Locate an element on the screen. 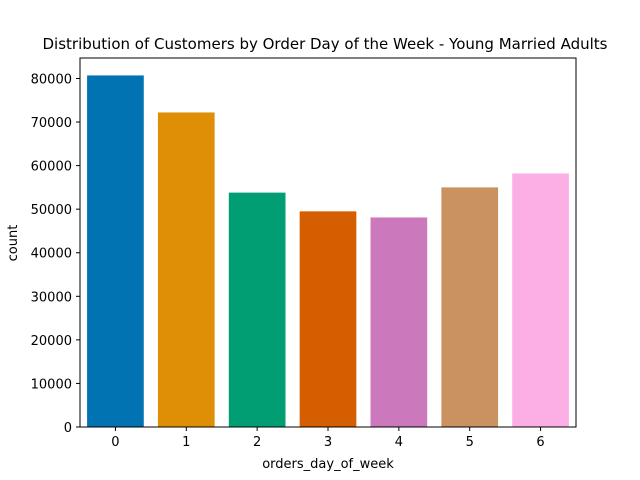  x-tick-label: 3 is located at coordinates (328, 442).